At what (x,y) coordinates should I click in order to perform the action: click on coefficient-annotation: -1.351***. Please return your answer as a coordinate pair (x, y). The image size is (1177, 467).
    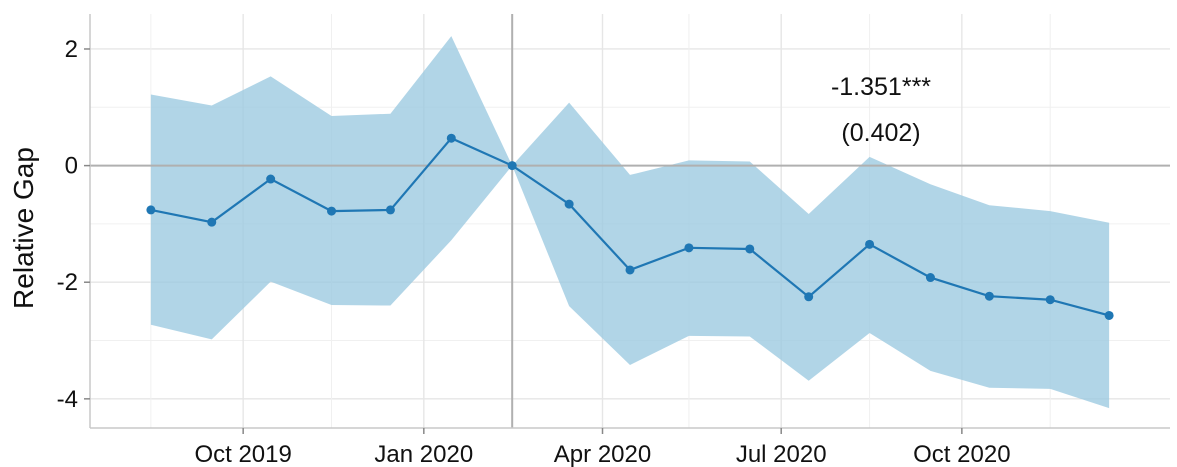
    Looking at the image, I should click on (881, 87).